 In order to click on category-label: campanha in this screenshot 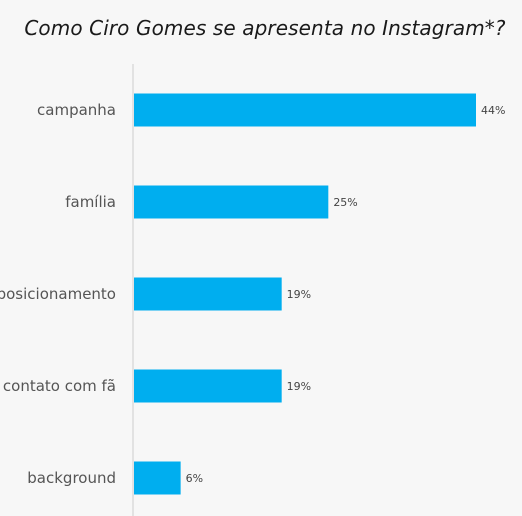, I will do `click(76, 110)`.